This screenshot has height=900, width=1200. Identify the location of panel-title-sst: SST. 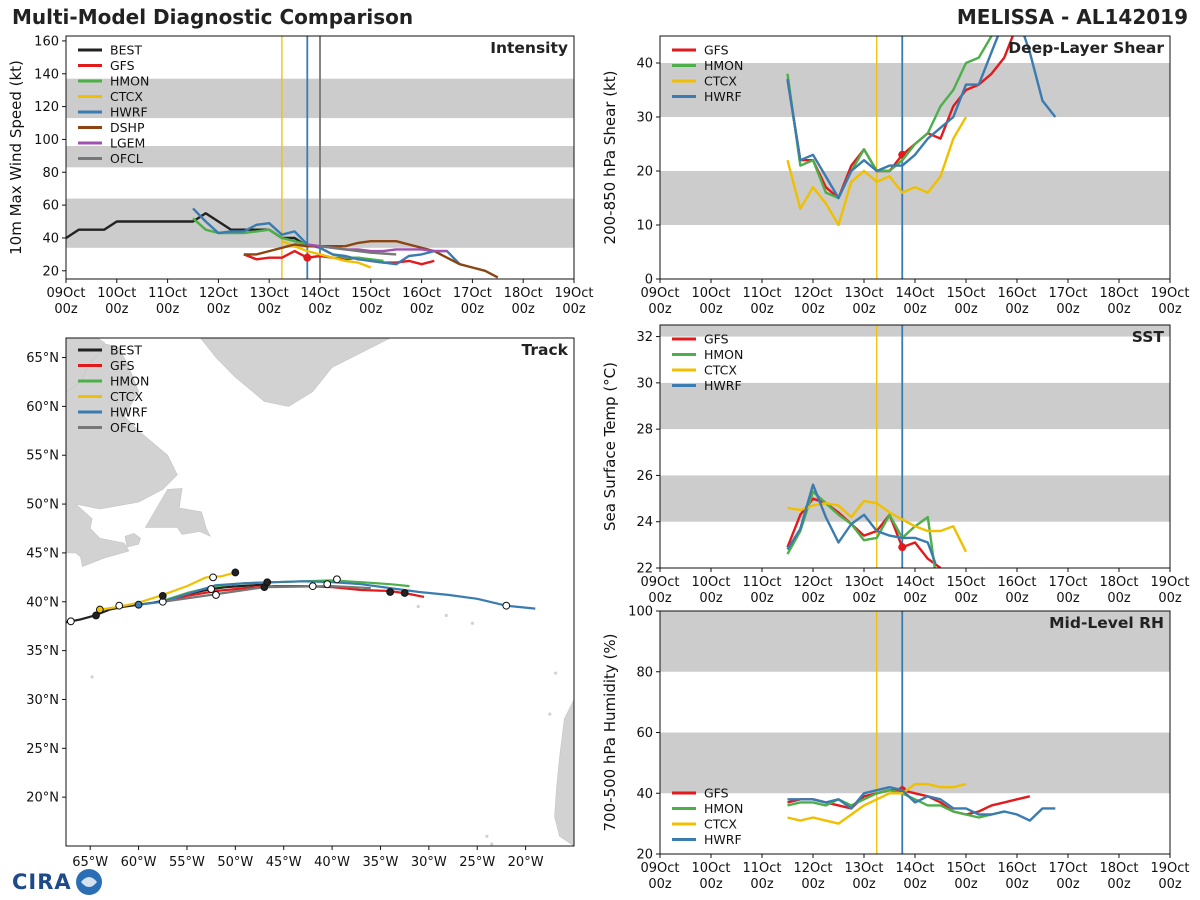
(1148, 337).